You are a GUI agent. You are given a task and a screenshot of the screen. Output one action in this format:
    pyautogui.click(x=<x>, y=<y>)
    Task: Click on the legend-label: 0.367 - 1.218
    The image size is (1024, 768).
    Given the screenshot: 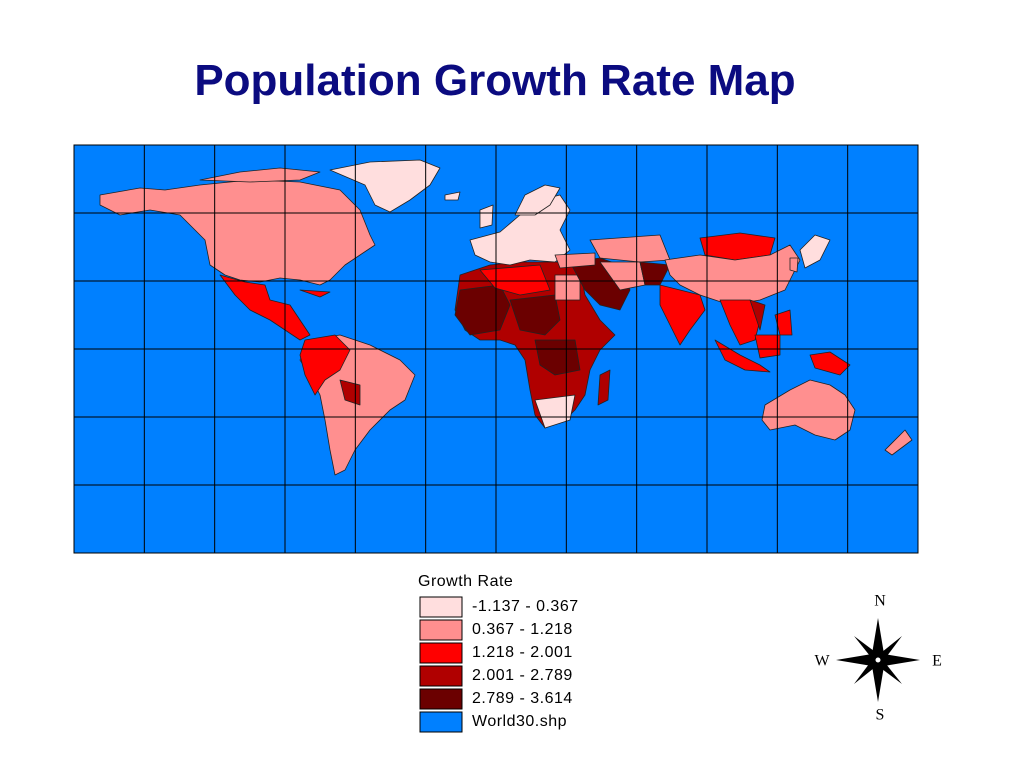 What is the action you would take?
    pyautogui.click(x=522, y=629)
    